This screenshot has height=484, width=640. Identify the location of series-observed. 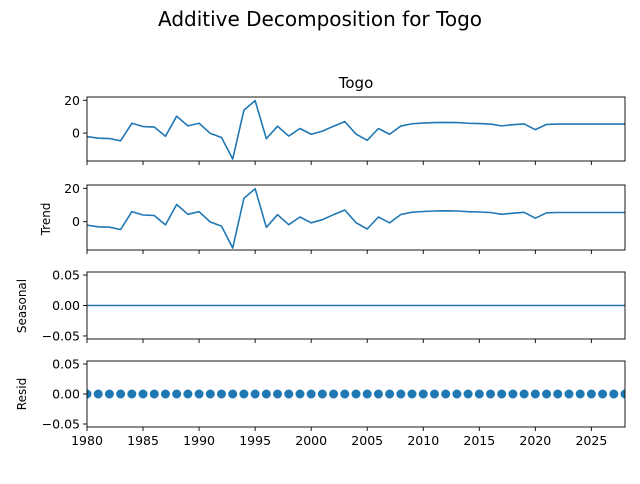
(356, 129).